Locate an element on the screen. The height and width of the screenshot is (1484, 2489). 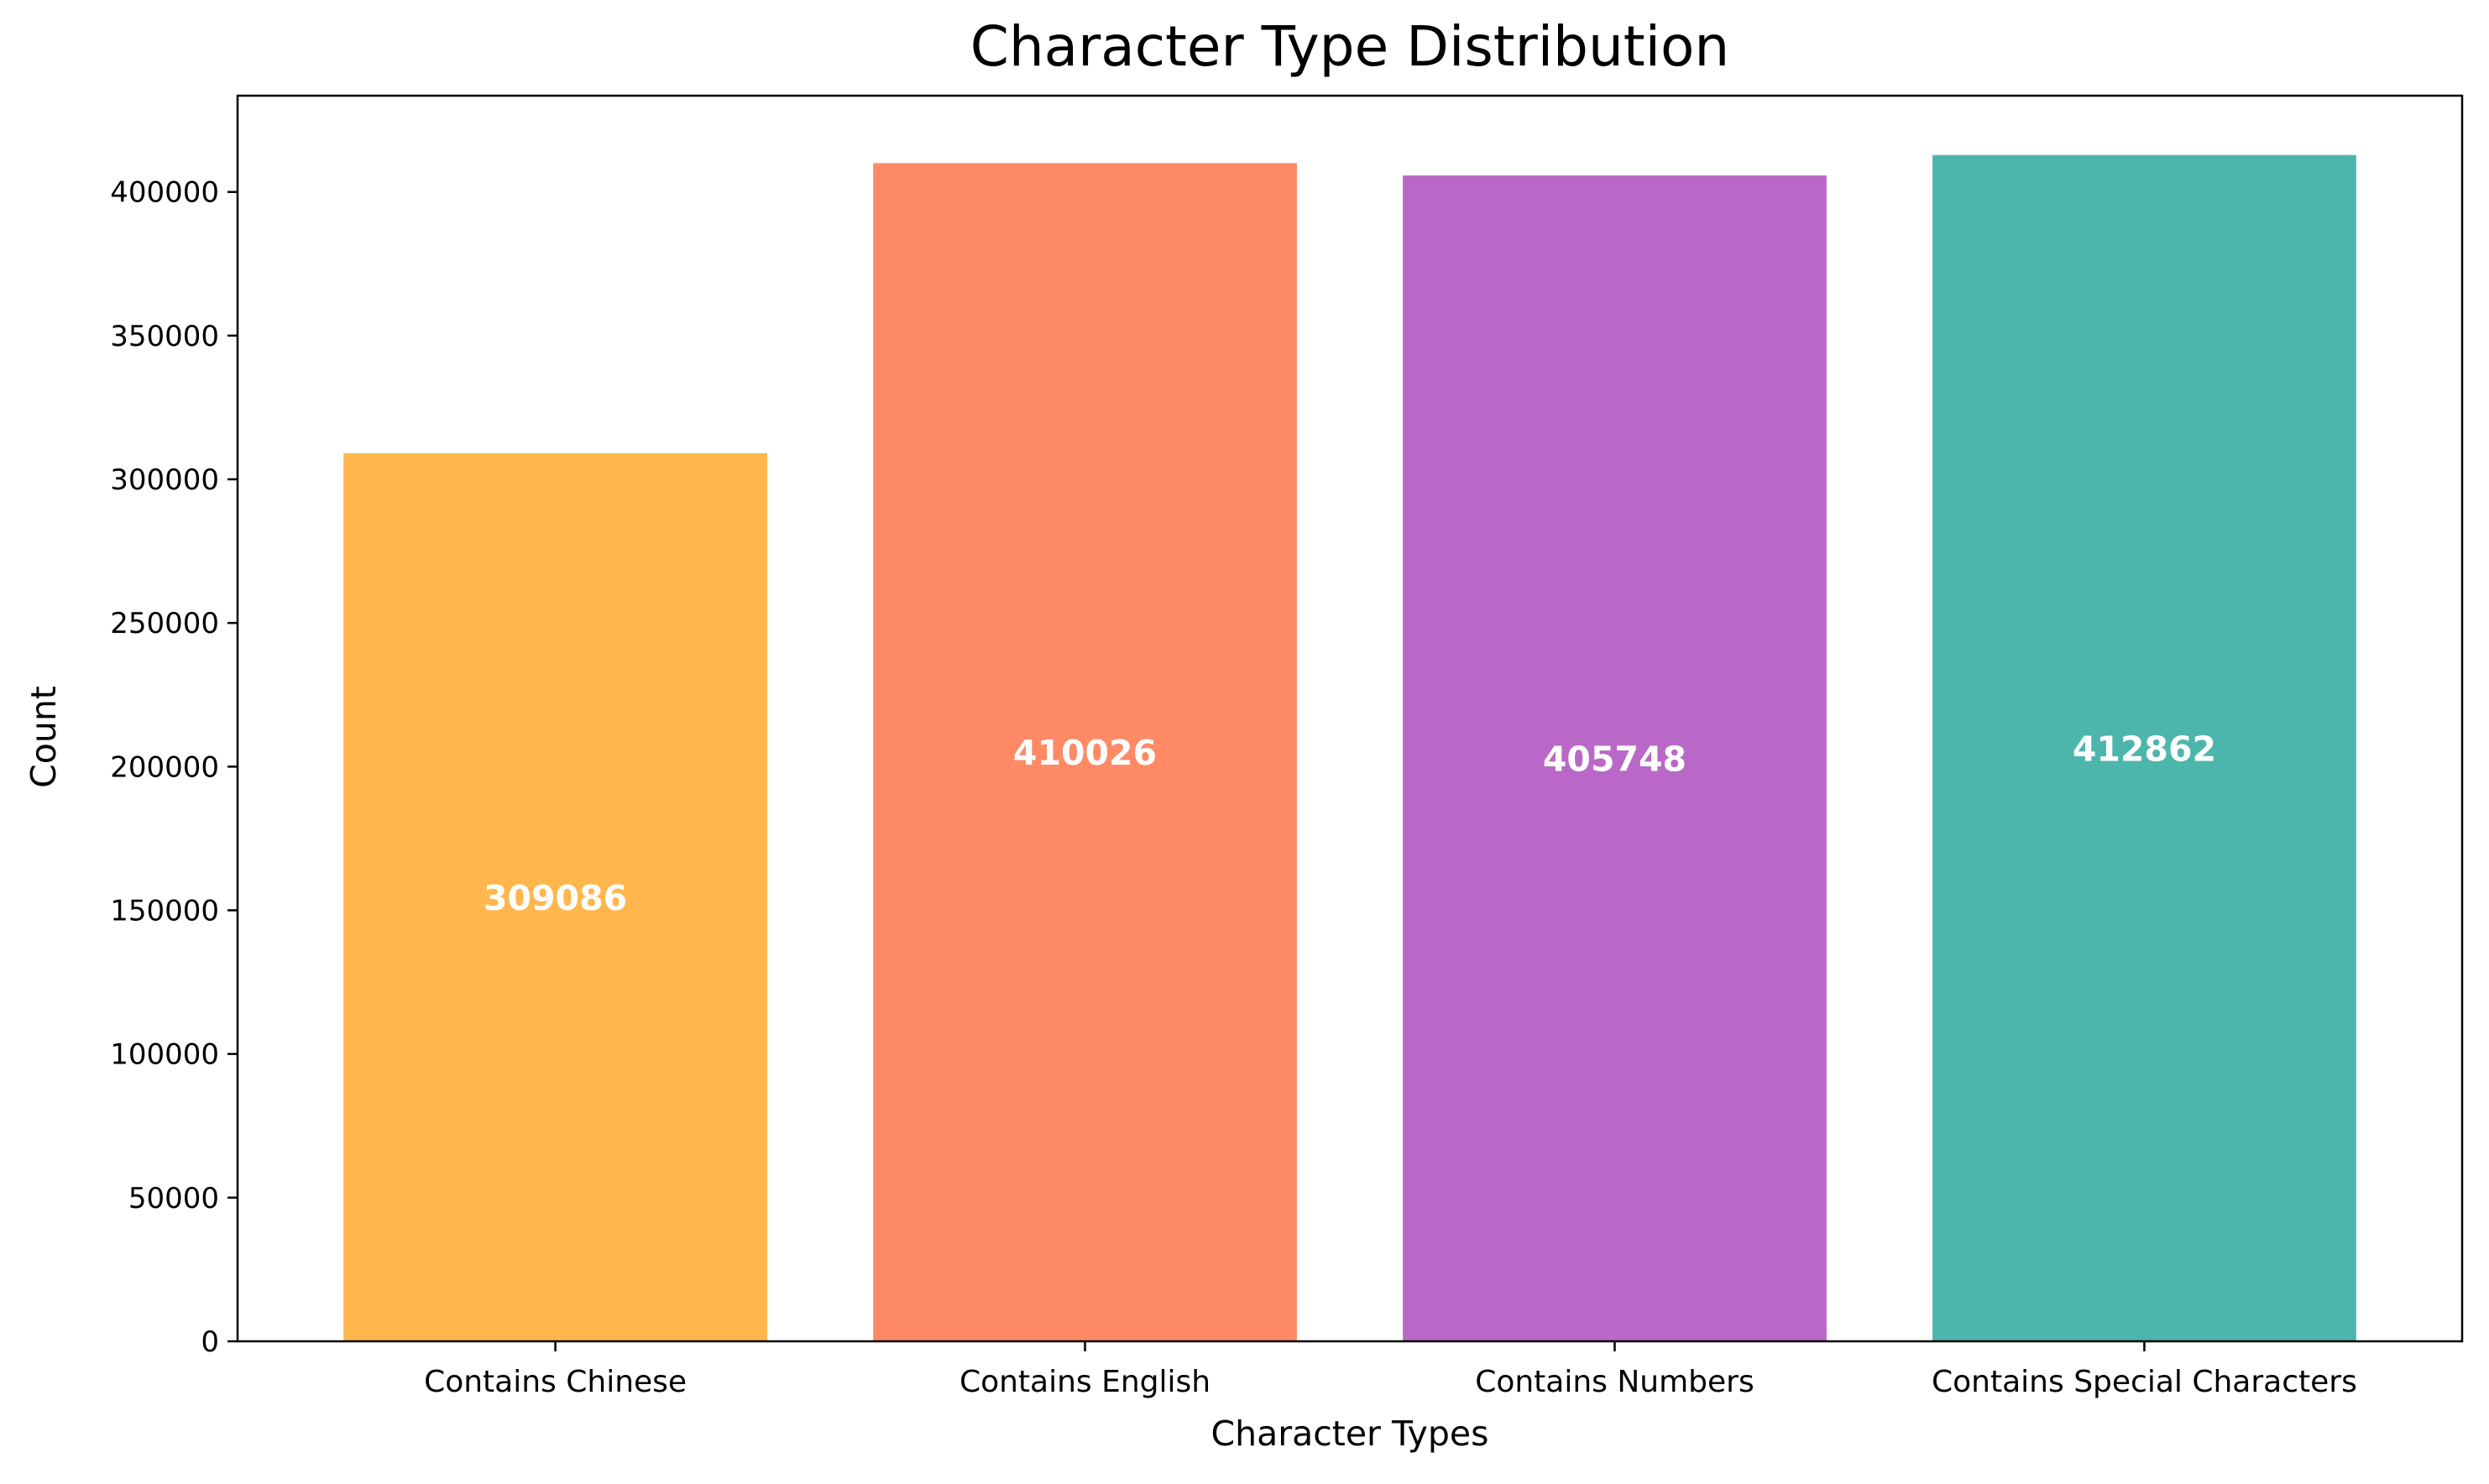
y-tick-label-8: 400000 is located at coordinates (164, 193).